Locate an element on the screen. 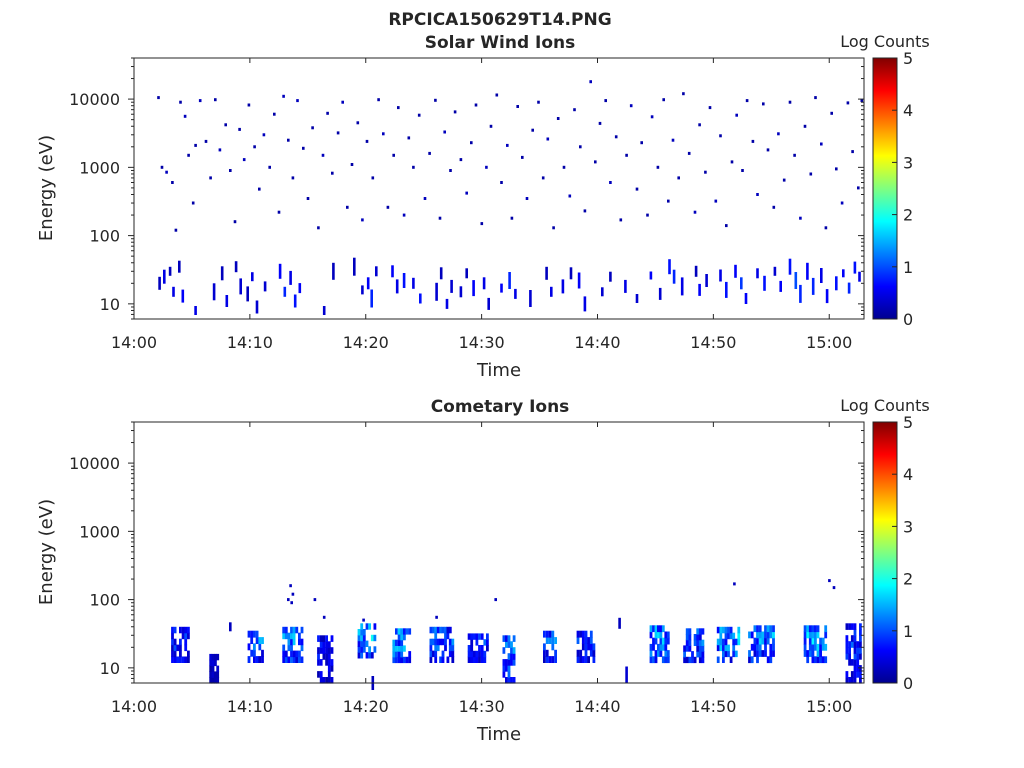  x-axis-label-1: Time is located at coordinates (498, 370).